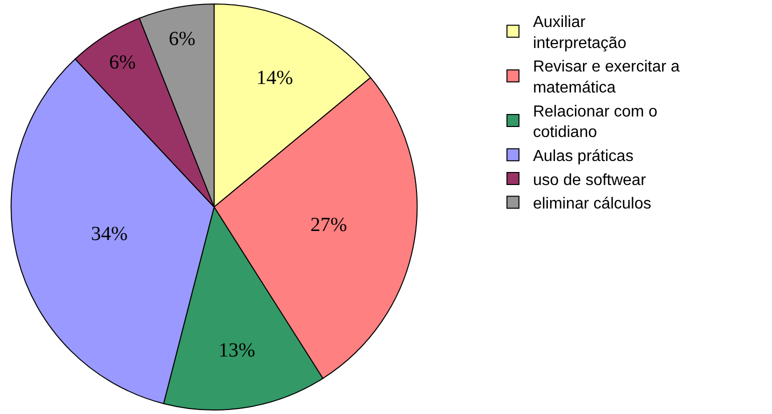 This screenshot has height=414, width=772. I want to click on data-label: 14%, so click(275, 78).